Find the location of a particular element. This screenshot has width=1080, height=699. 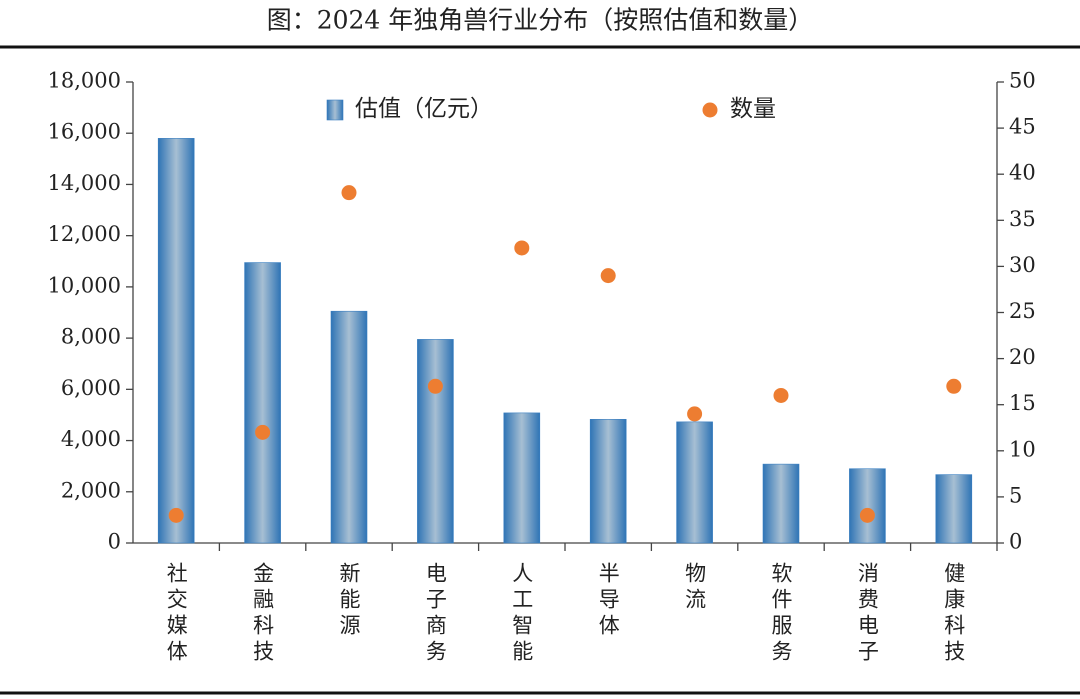

y2-tick-label: 10 is located at coordinates (1022, 449).